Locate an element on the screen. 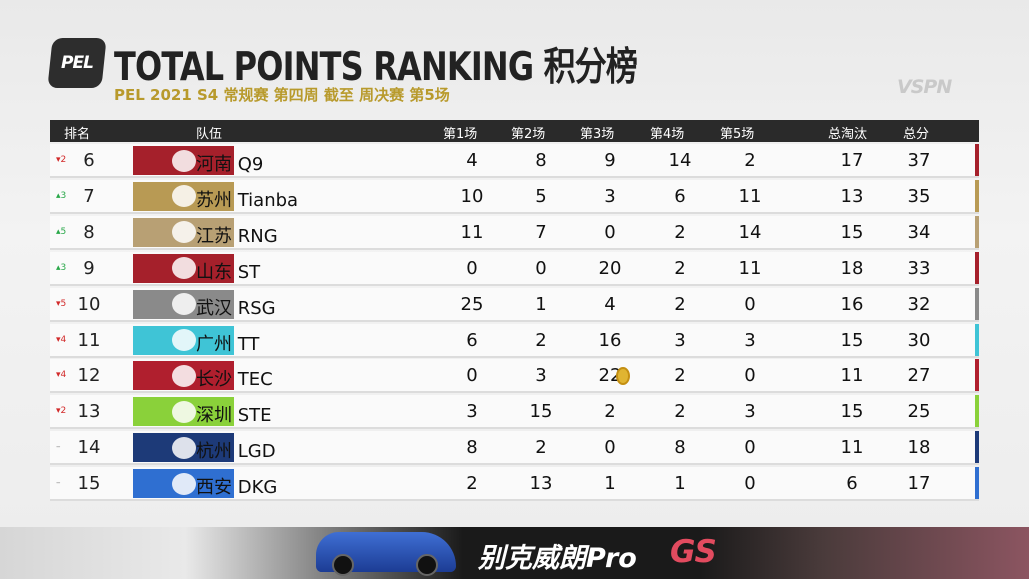  table-row: – 15 西安 DKG 2 13 1 1 0 6 17 is located at coordinates (514, 484).